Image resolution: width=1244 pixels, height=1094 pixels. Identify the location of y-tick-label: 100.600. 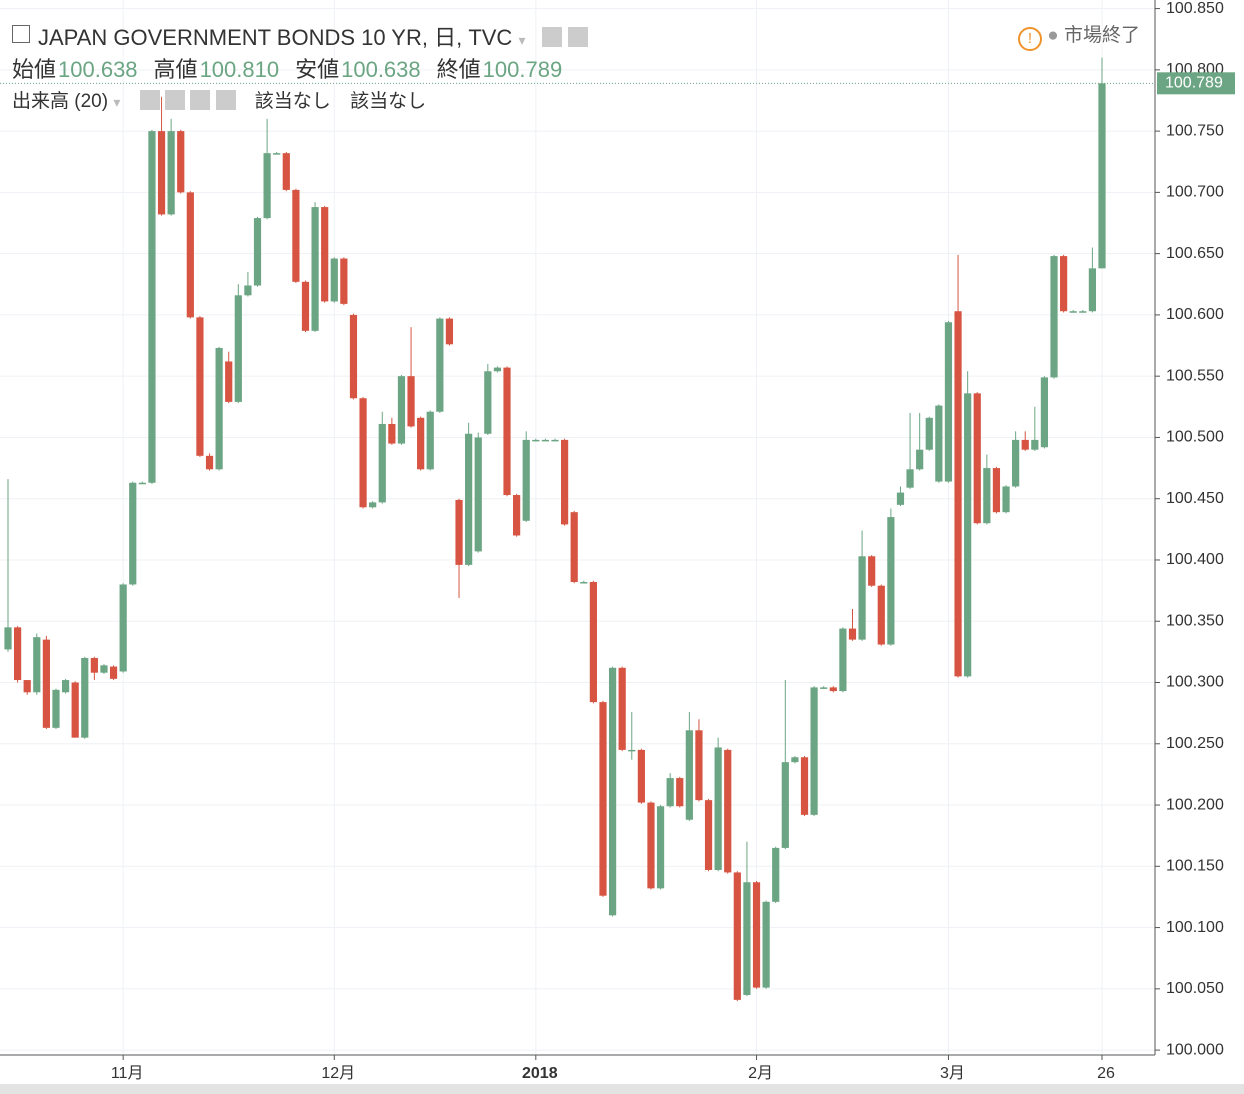
(1195, 314).